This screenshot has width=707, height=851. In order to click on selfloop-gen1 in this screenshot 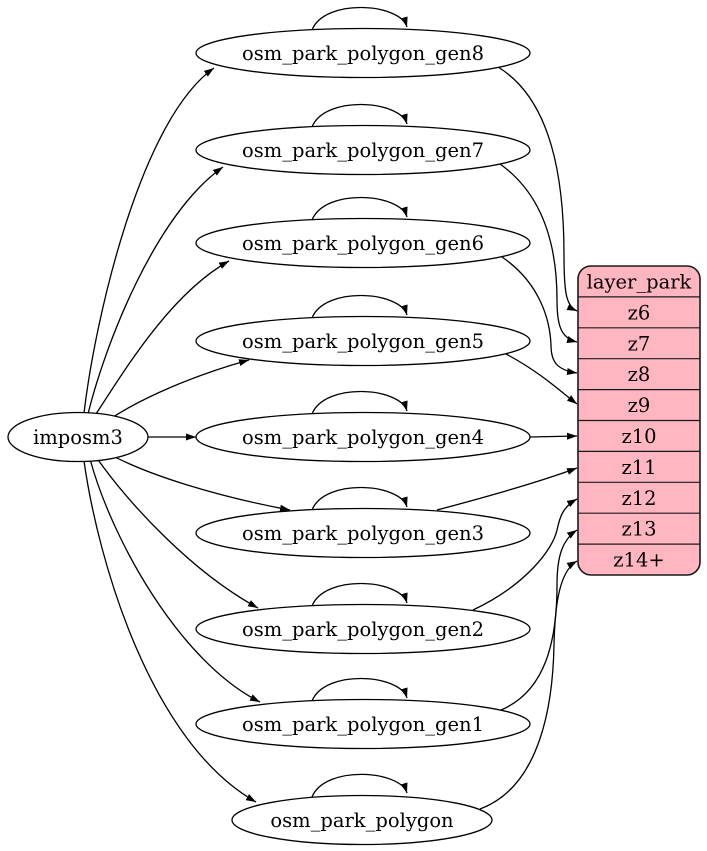, I will do `click(359, 689)`.